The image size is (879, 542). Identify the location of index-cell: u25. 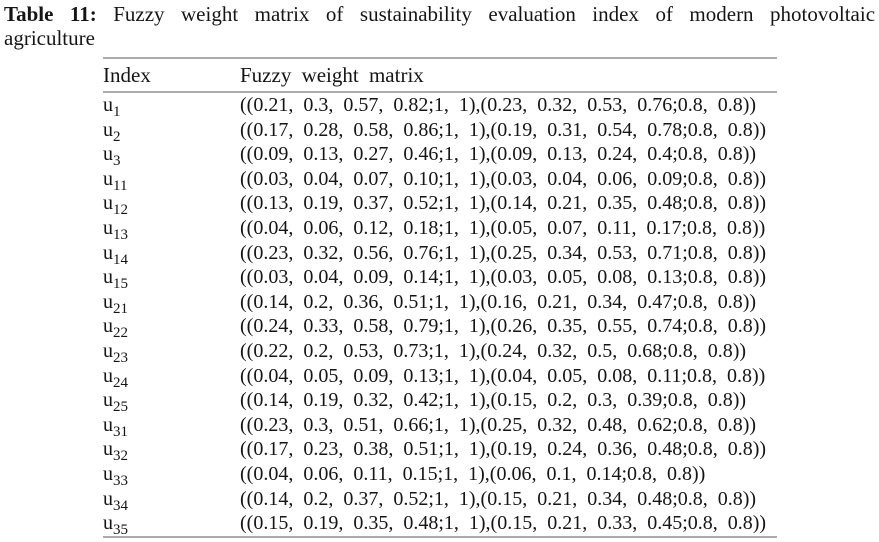
(171, 402).